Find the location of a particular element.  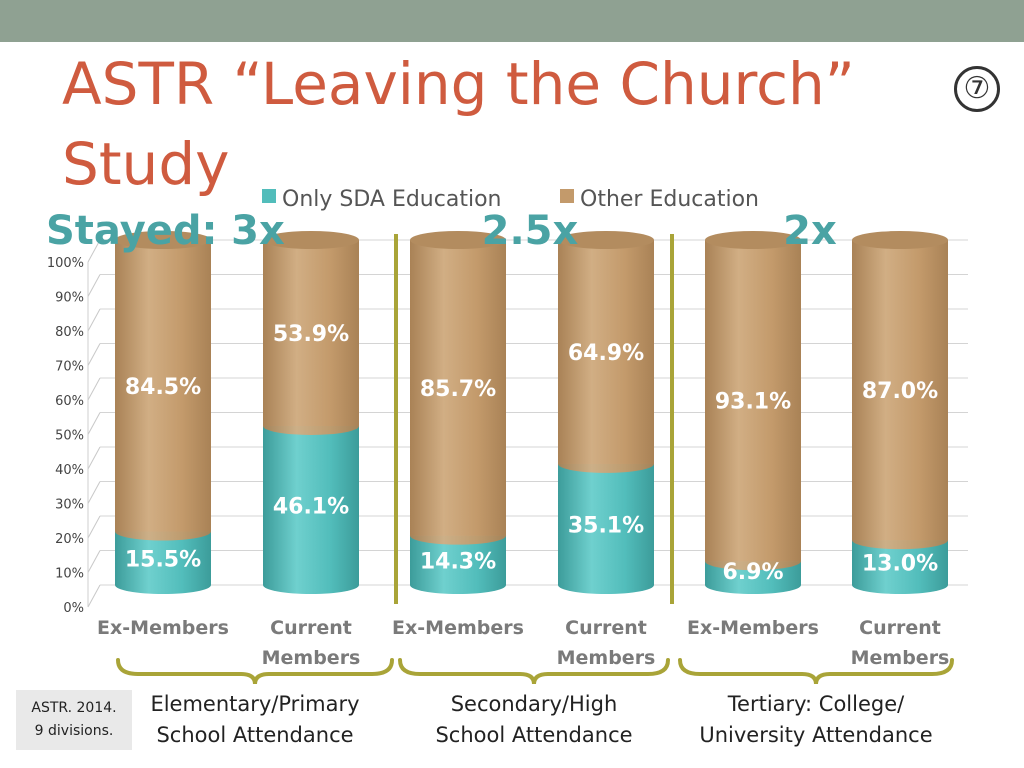

data-label-other: 64.9% is located at coordinates (606, 353).